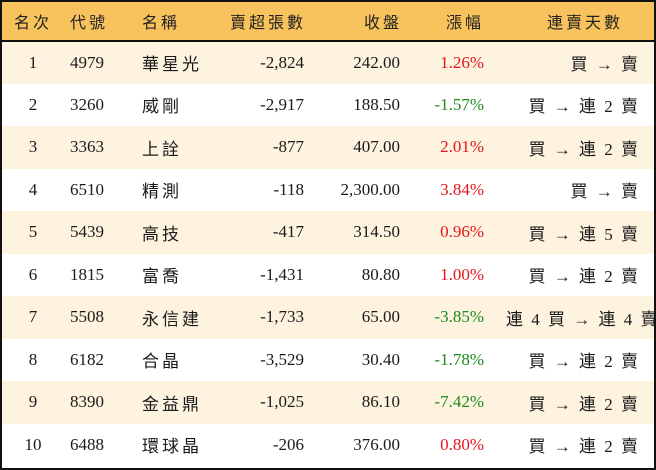 The width and height of the screenshot is (656, 470). I want to click on cell-name: 合晶, so click(162, 362).